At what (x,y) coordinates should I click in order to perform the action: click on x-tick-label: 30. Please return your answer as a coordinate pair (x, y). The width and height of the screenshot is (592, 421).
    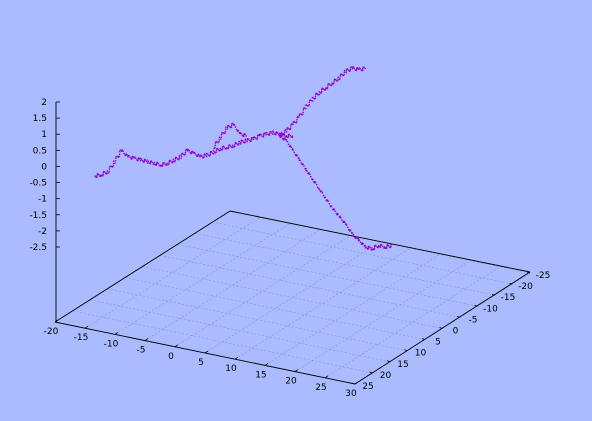
    Looking at the image, I should click on (351, 394).